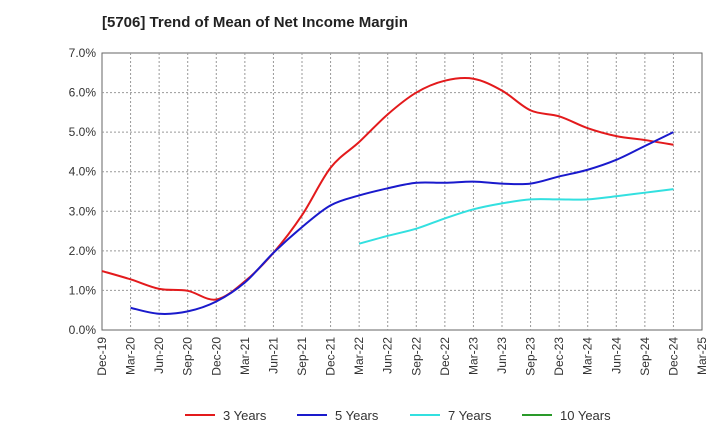 The image size is (720, 440). What do you see at coordinates (188, 356) in the screenshot?
I see `x-tick-label: Sep-20` at bounding box center [188, 356].